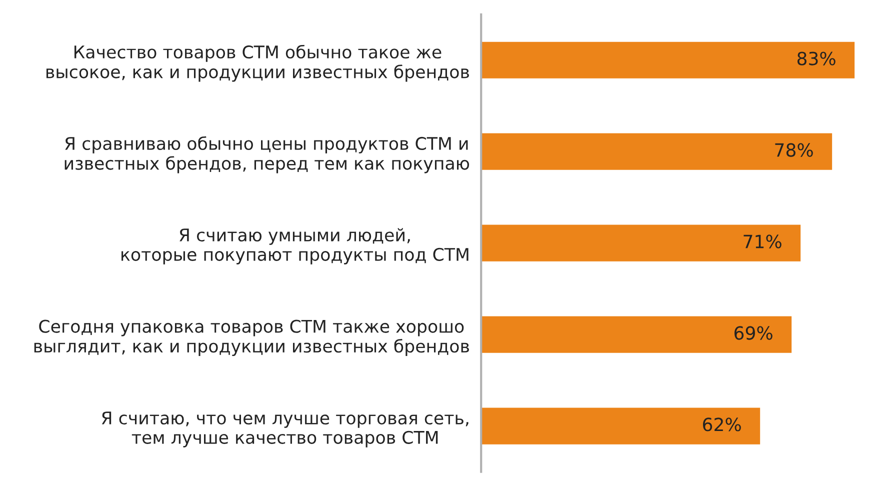 This screenshot has width=870, height=479. What do you see at coordinates (816, 59) in the screenshot?
I see `data-label: 83%` at bounding box center [816, 59].